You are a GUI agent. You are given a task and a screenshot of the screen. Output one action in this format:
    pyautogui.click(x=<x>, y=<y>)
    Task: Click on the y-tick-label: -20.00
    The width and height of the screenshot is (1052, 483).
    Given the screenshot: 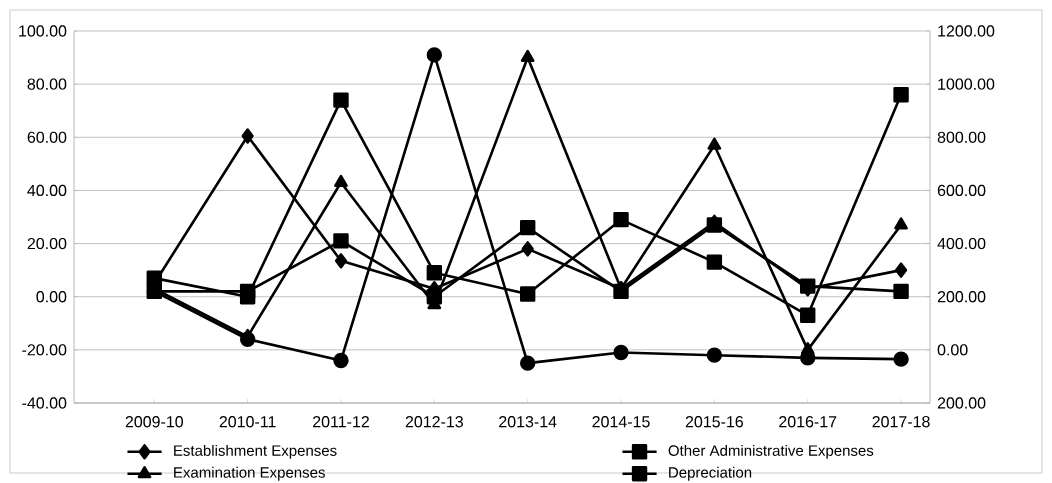 What is the action you would take?
    pyautogui.click(x=44, y=350)
    